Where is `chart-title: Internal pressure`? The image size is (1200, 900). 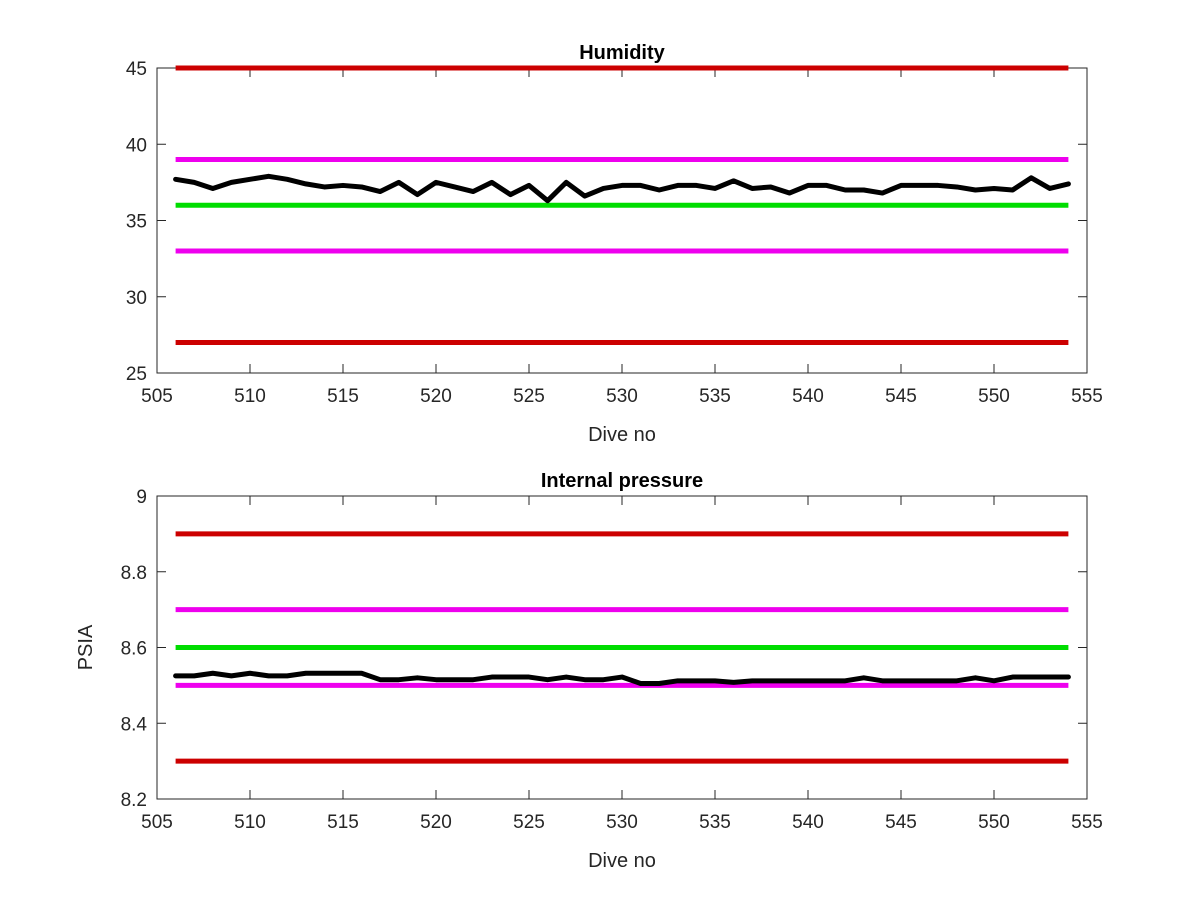
chart-title: Internal pressure is located at coordinates (622, 481).